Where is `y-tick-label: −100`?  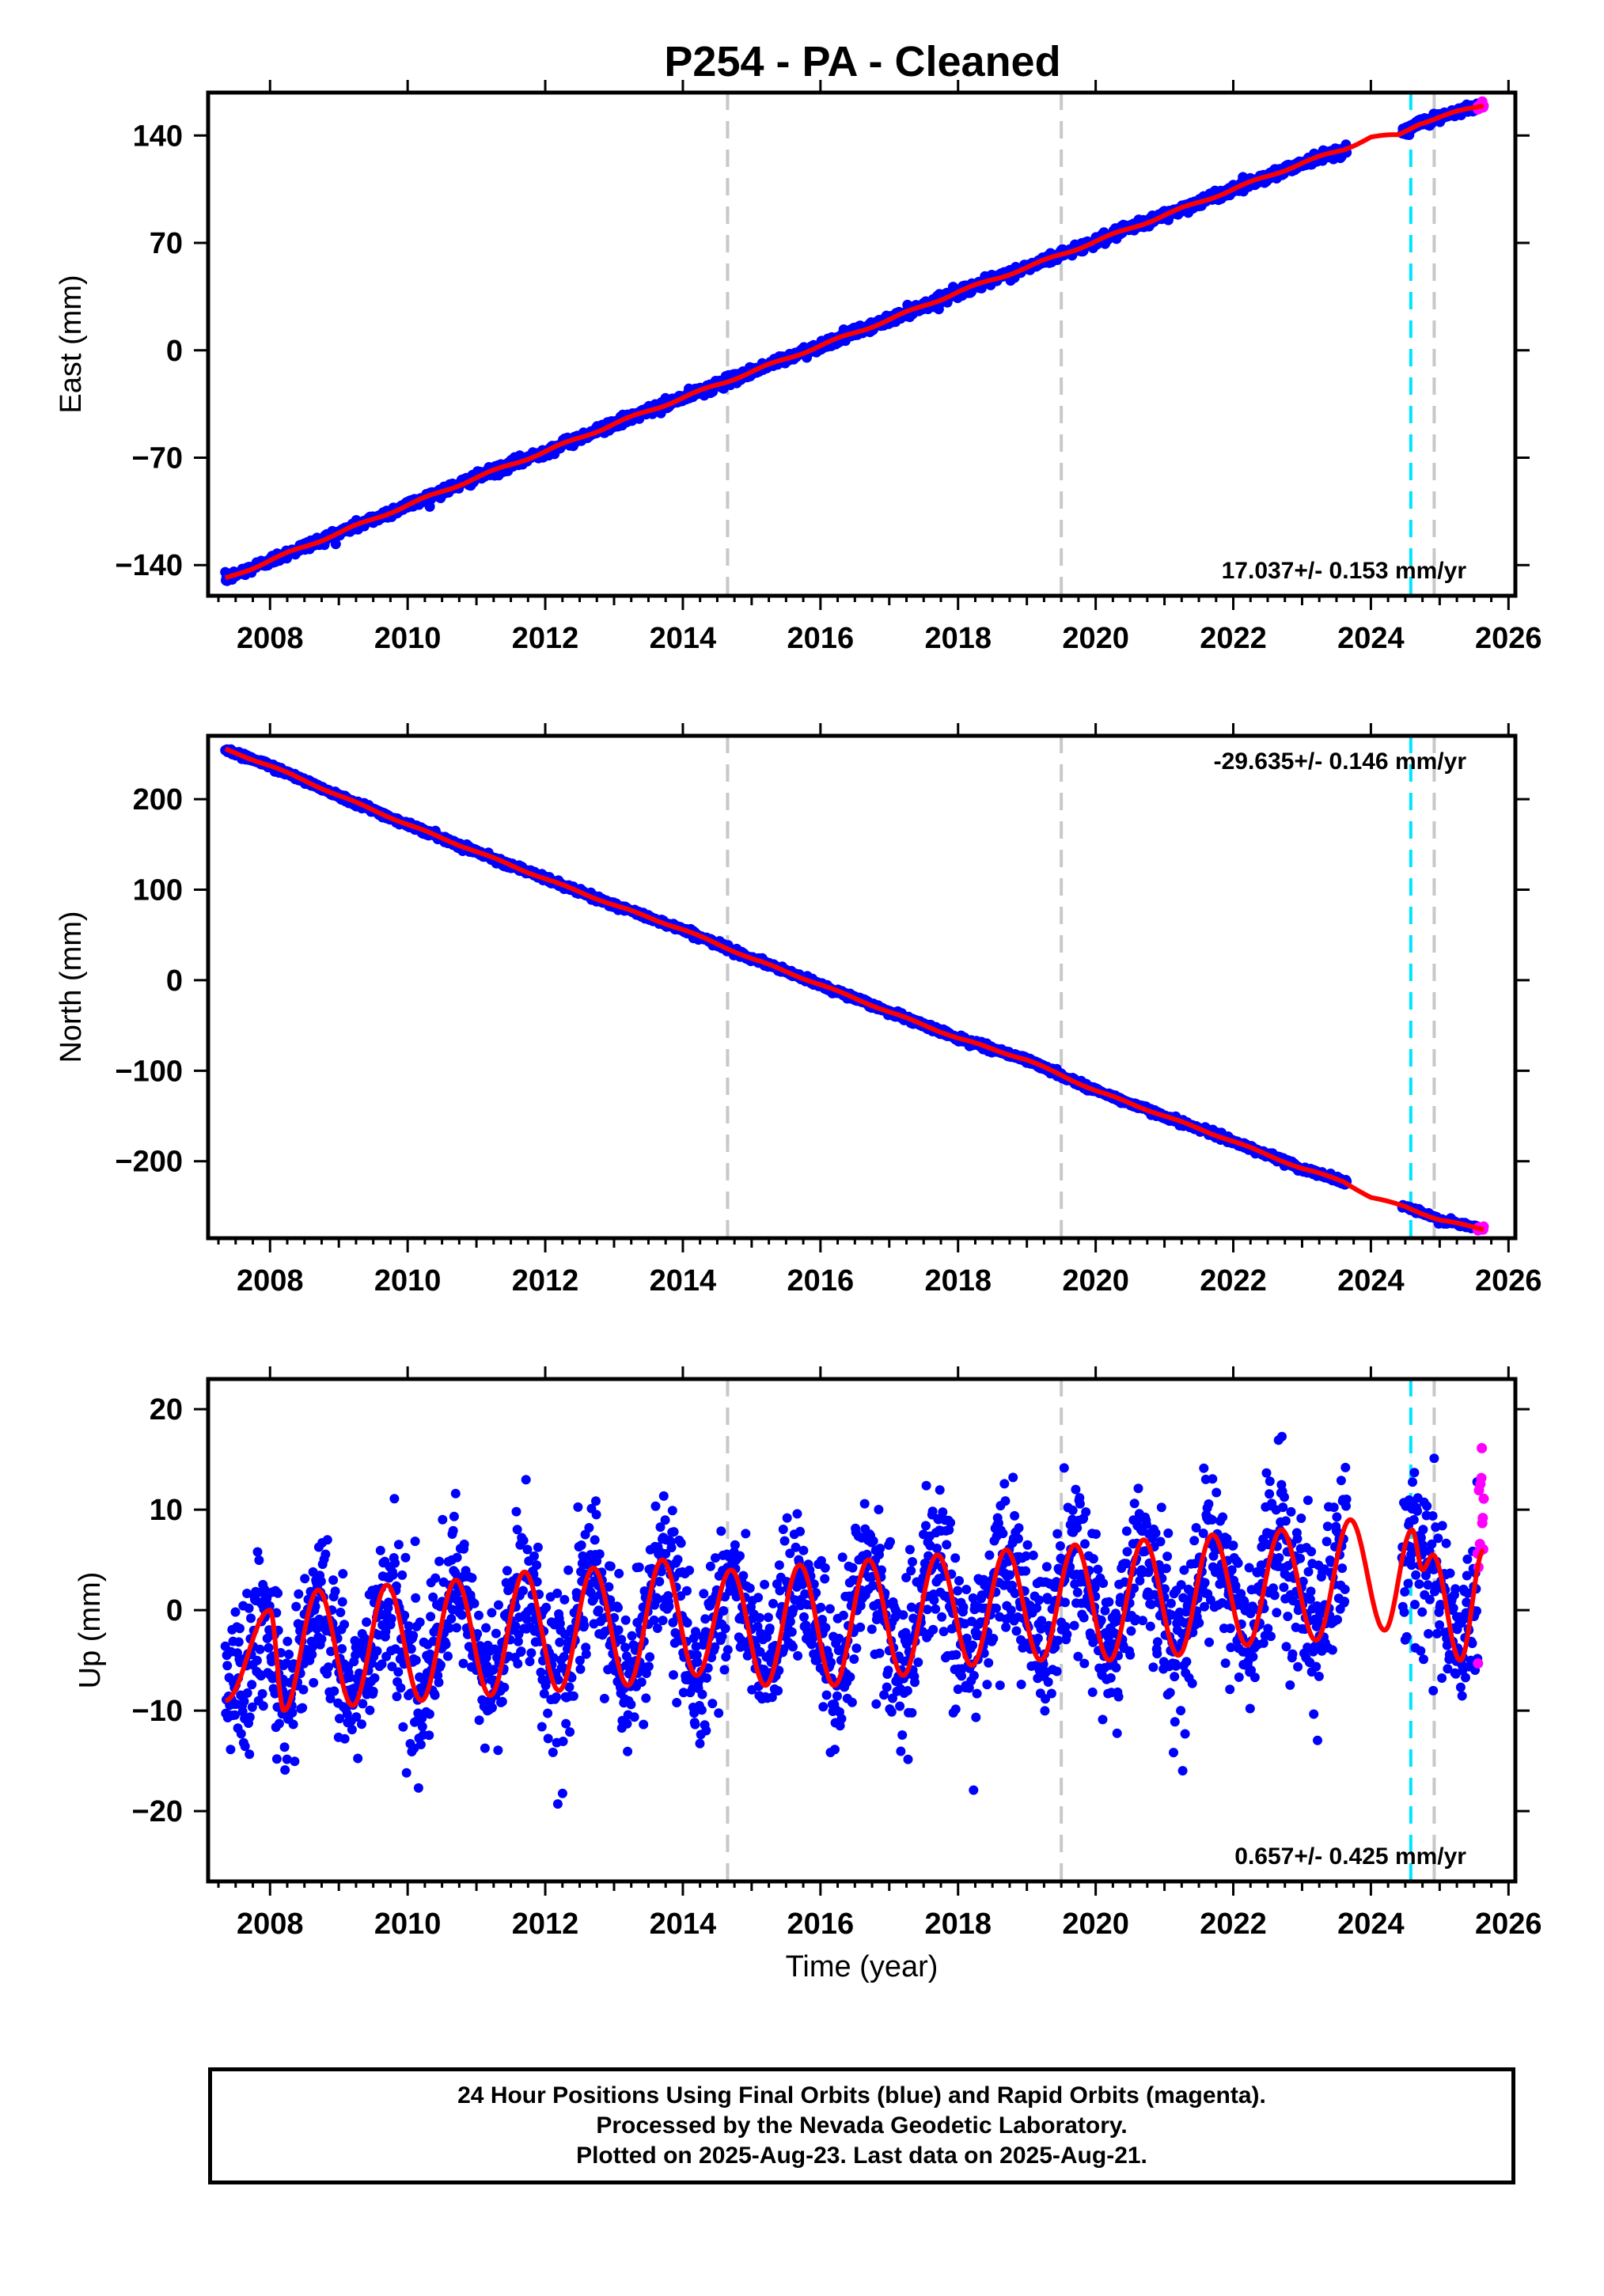 y-tick-label: −100 is located at coordinates (149, 1071).